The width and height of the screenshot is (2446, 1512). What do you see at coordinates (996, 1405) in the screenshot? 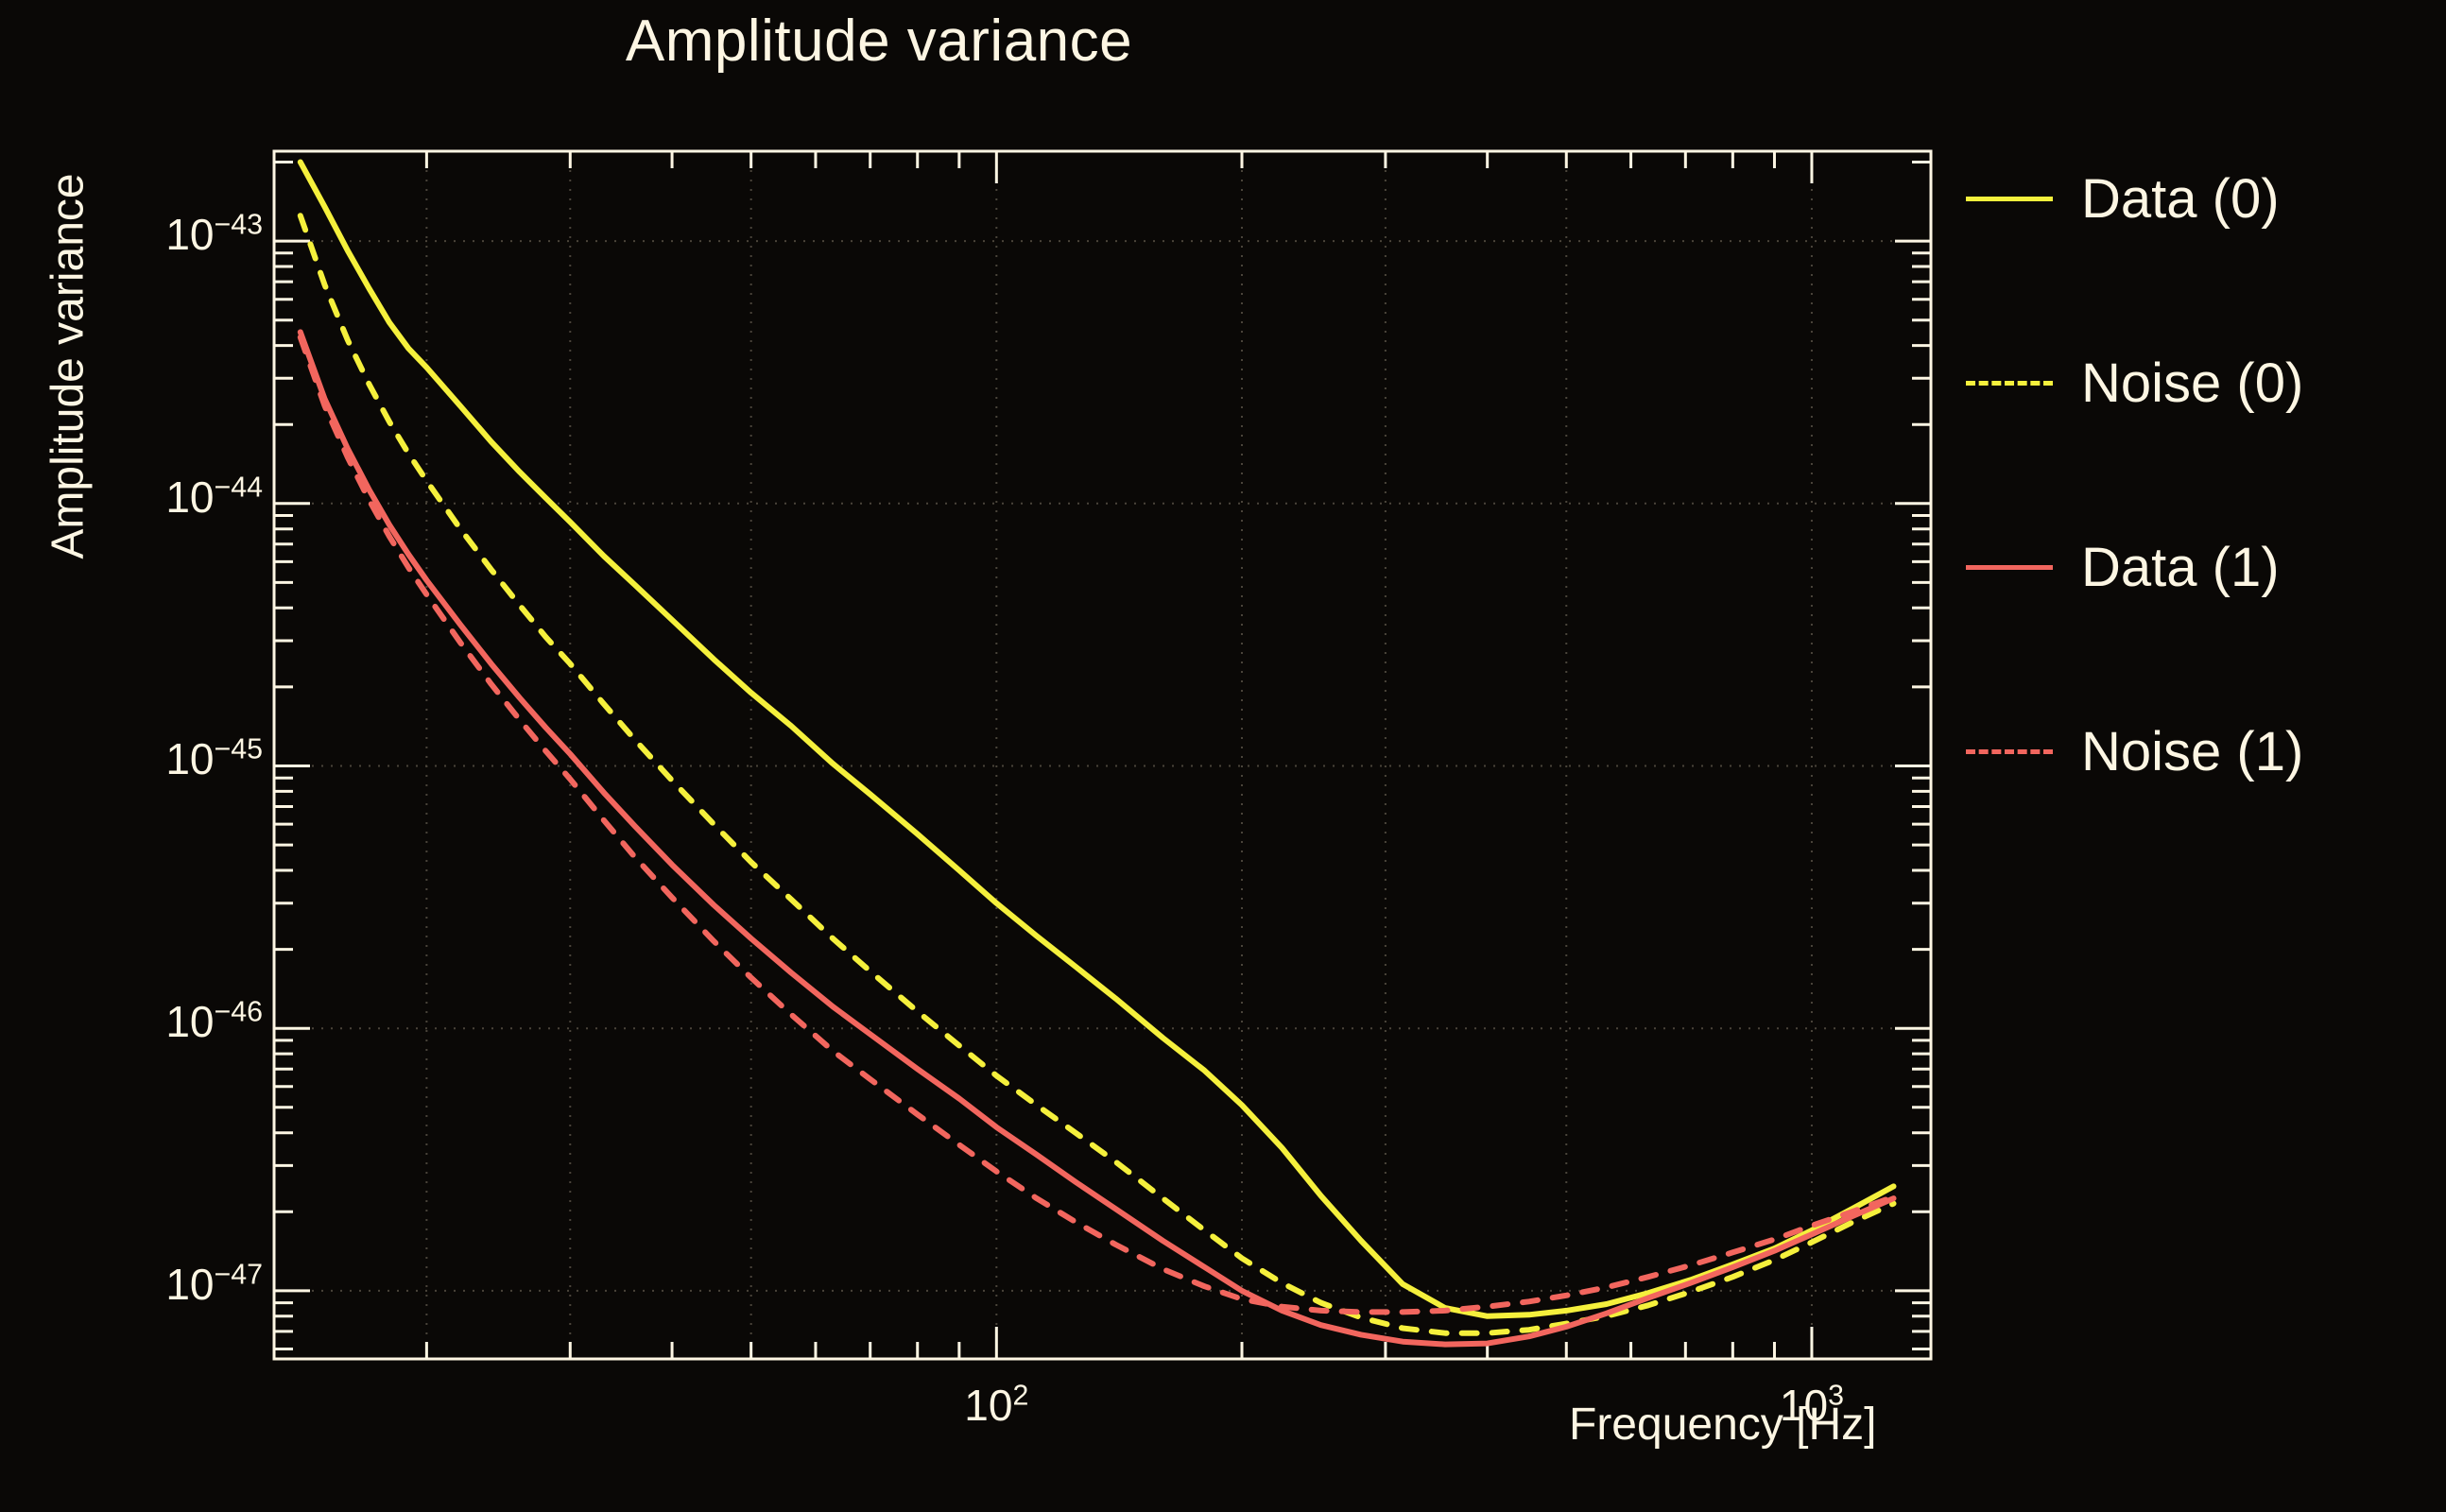
I see `x-tick-label: 10²` at bounding box center [996, 1405].